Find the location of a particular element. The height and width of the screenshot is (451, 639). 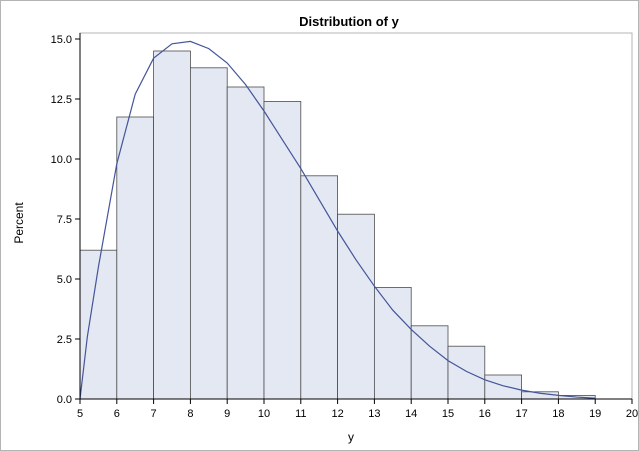

x-tick-label: 20 is located at coordinates (632, 414).